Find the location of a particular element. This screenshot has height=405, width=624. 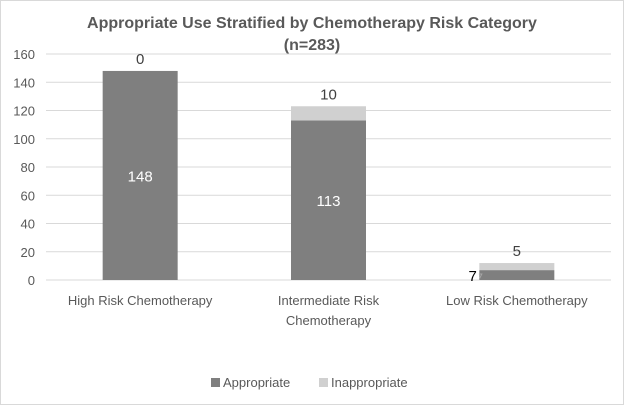

y-tick-label: 140 is located at coordinates (24, 82).